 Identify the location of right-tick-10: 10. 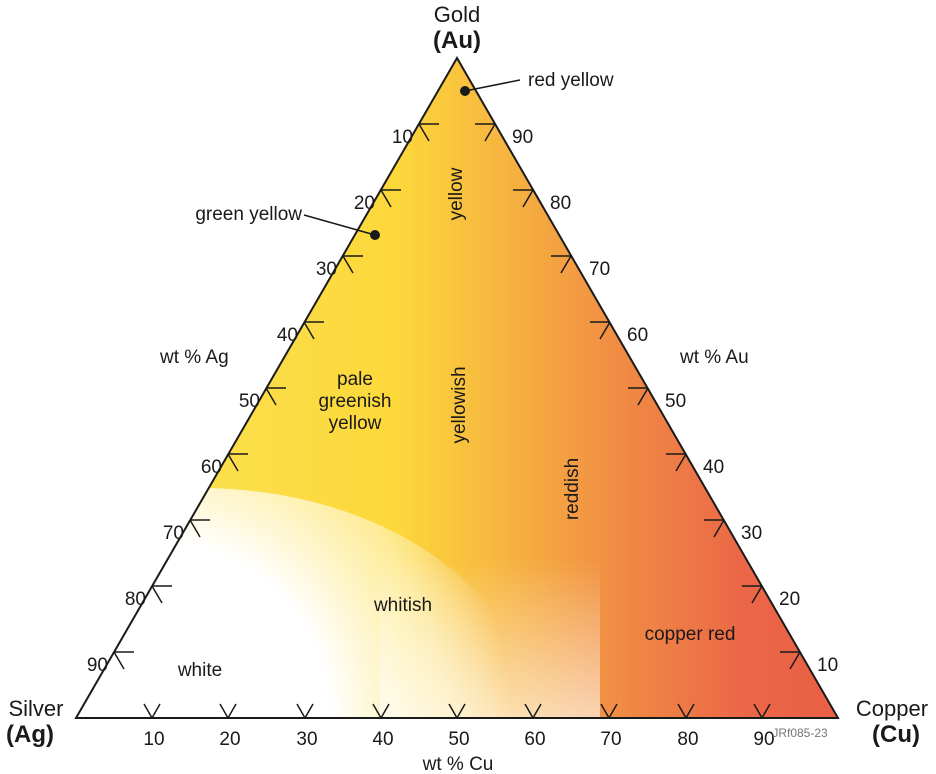
(827, 665).